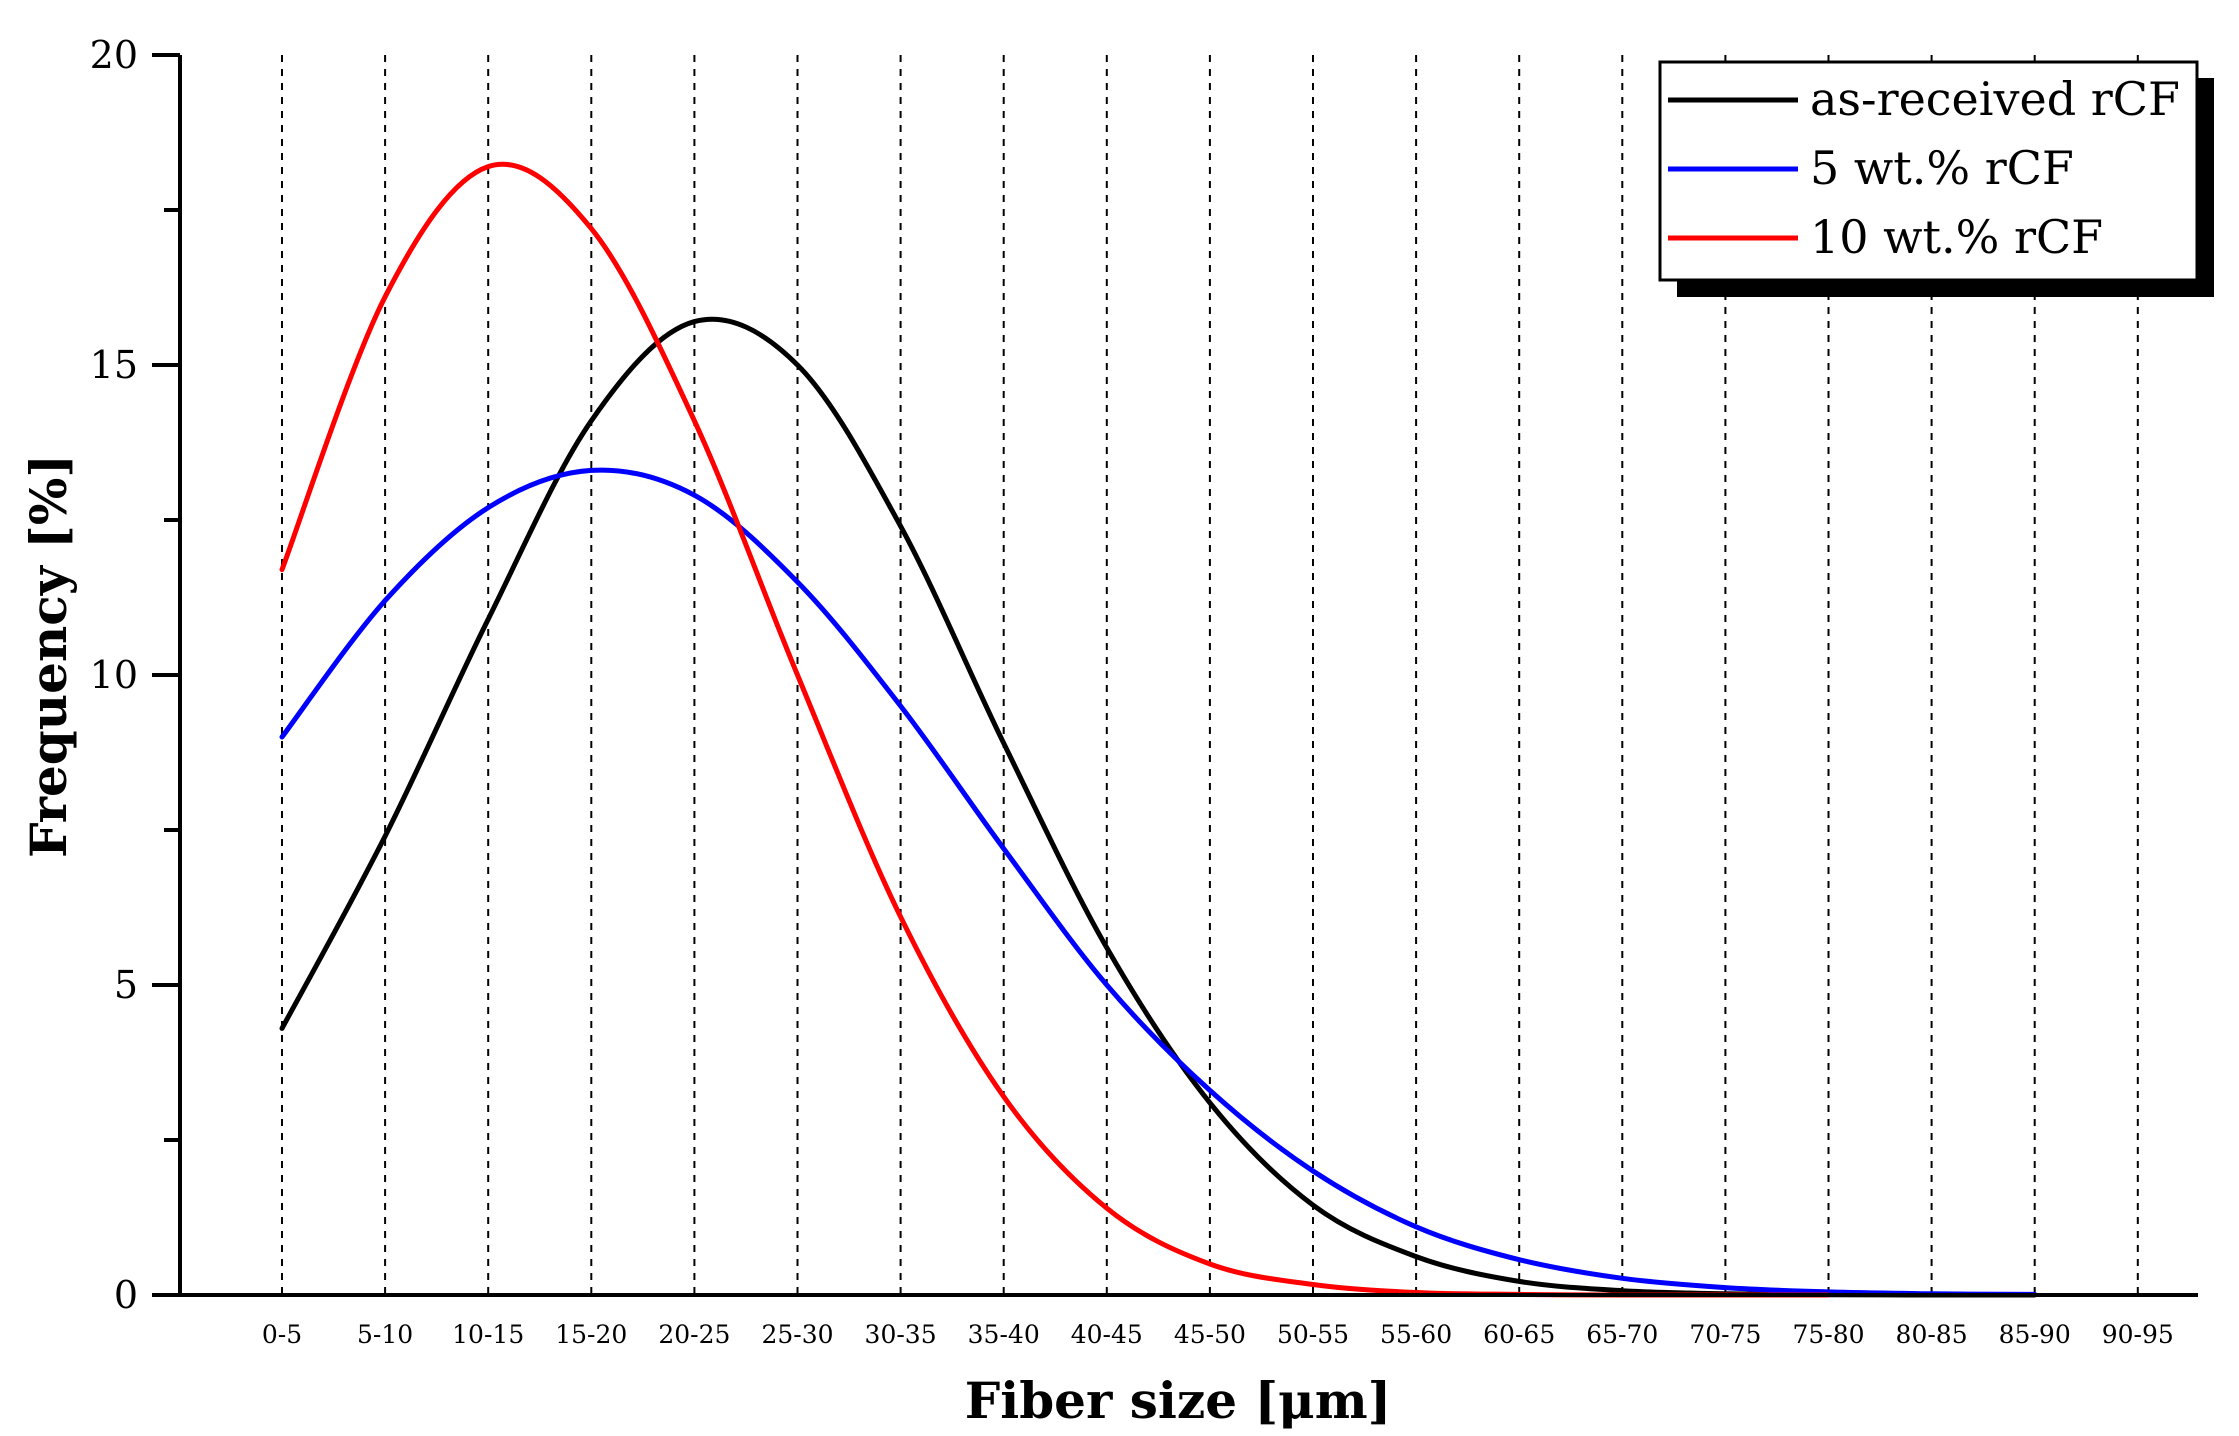 This screenshot has width=2239, height=1436. Describe the element at coordinates (1107, 1334) in the screenshot. I see `x-tick-label: 40-45` at that location.